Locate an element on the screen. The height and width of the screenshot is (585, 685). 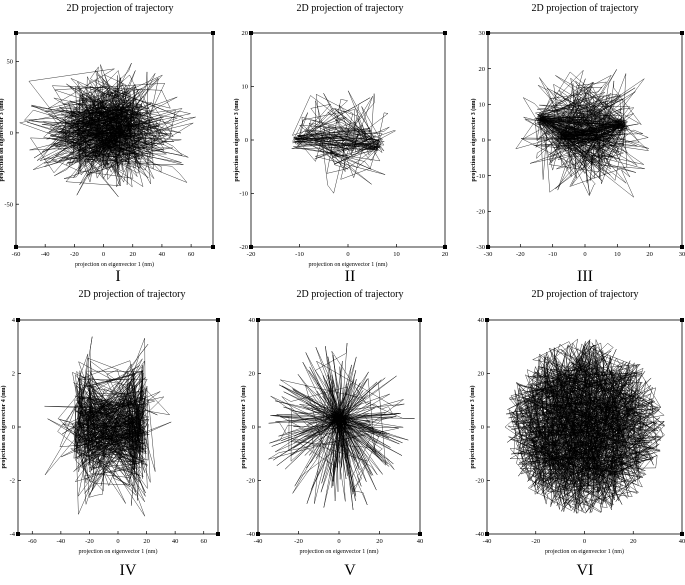
plot-frame is located at coordinates (114, 140).